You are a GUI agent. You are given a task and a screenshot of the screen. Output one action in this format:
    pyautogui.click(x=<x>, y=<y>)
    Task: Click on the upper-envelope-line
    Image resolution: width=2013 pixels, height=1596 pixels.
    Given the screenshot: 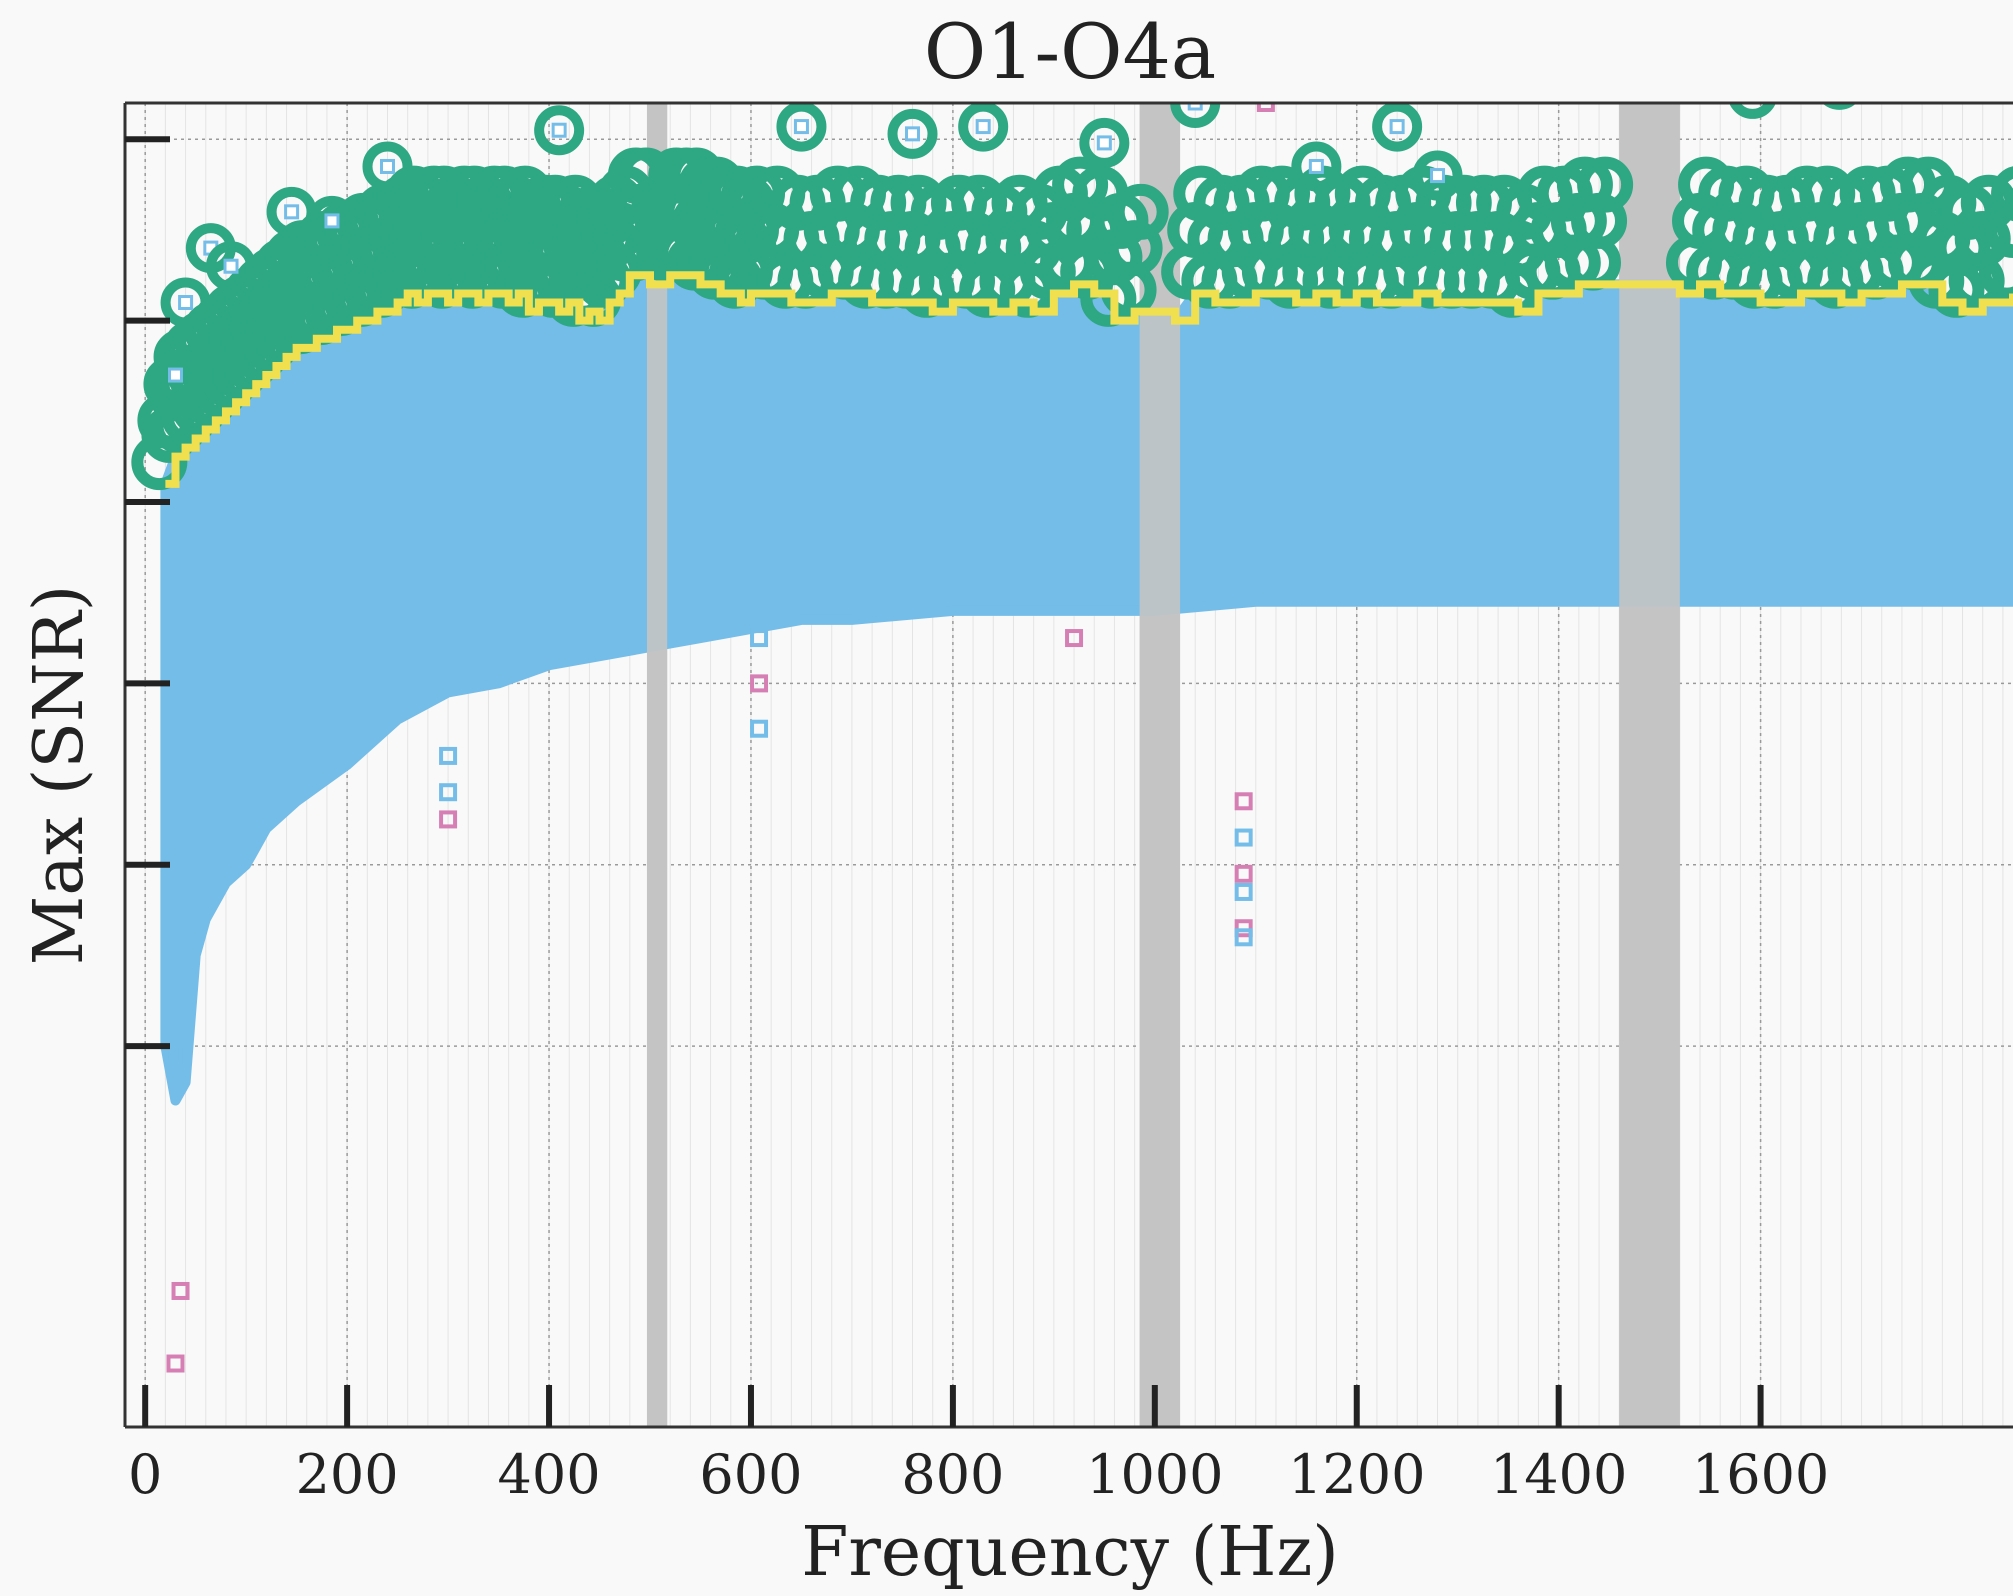 What is the action you would take?
    pyautogui.click(x=1089, y=379)
    